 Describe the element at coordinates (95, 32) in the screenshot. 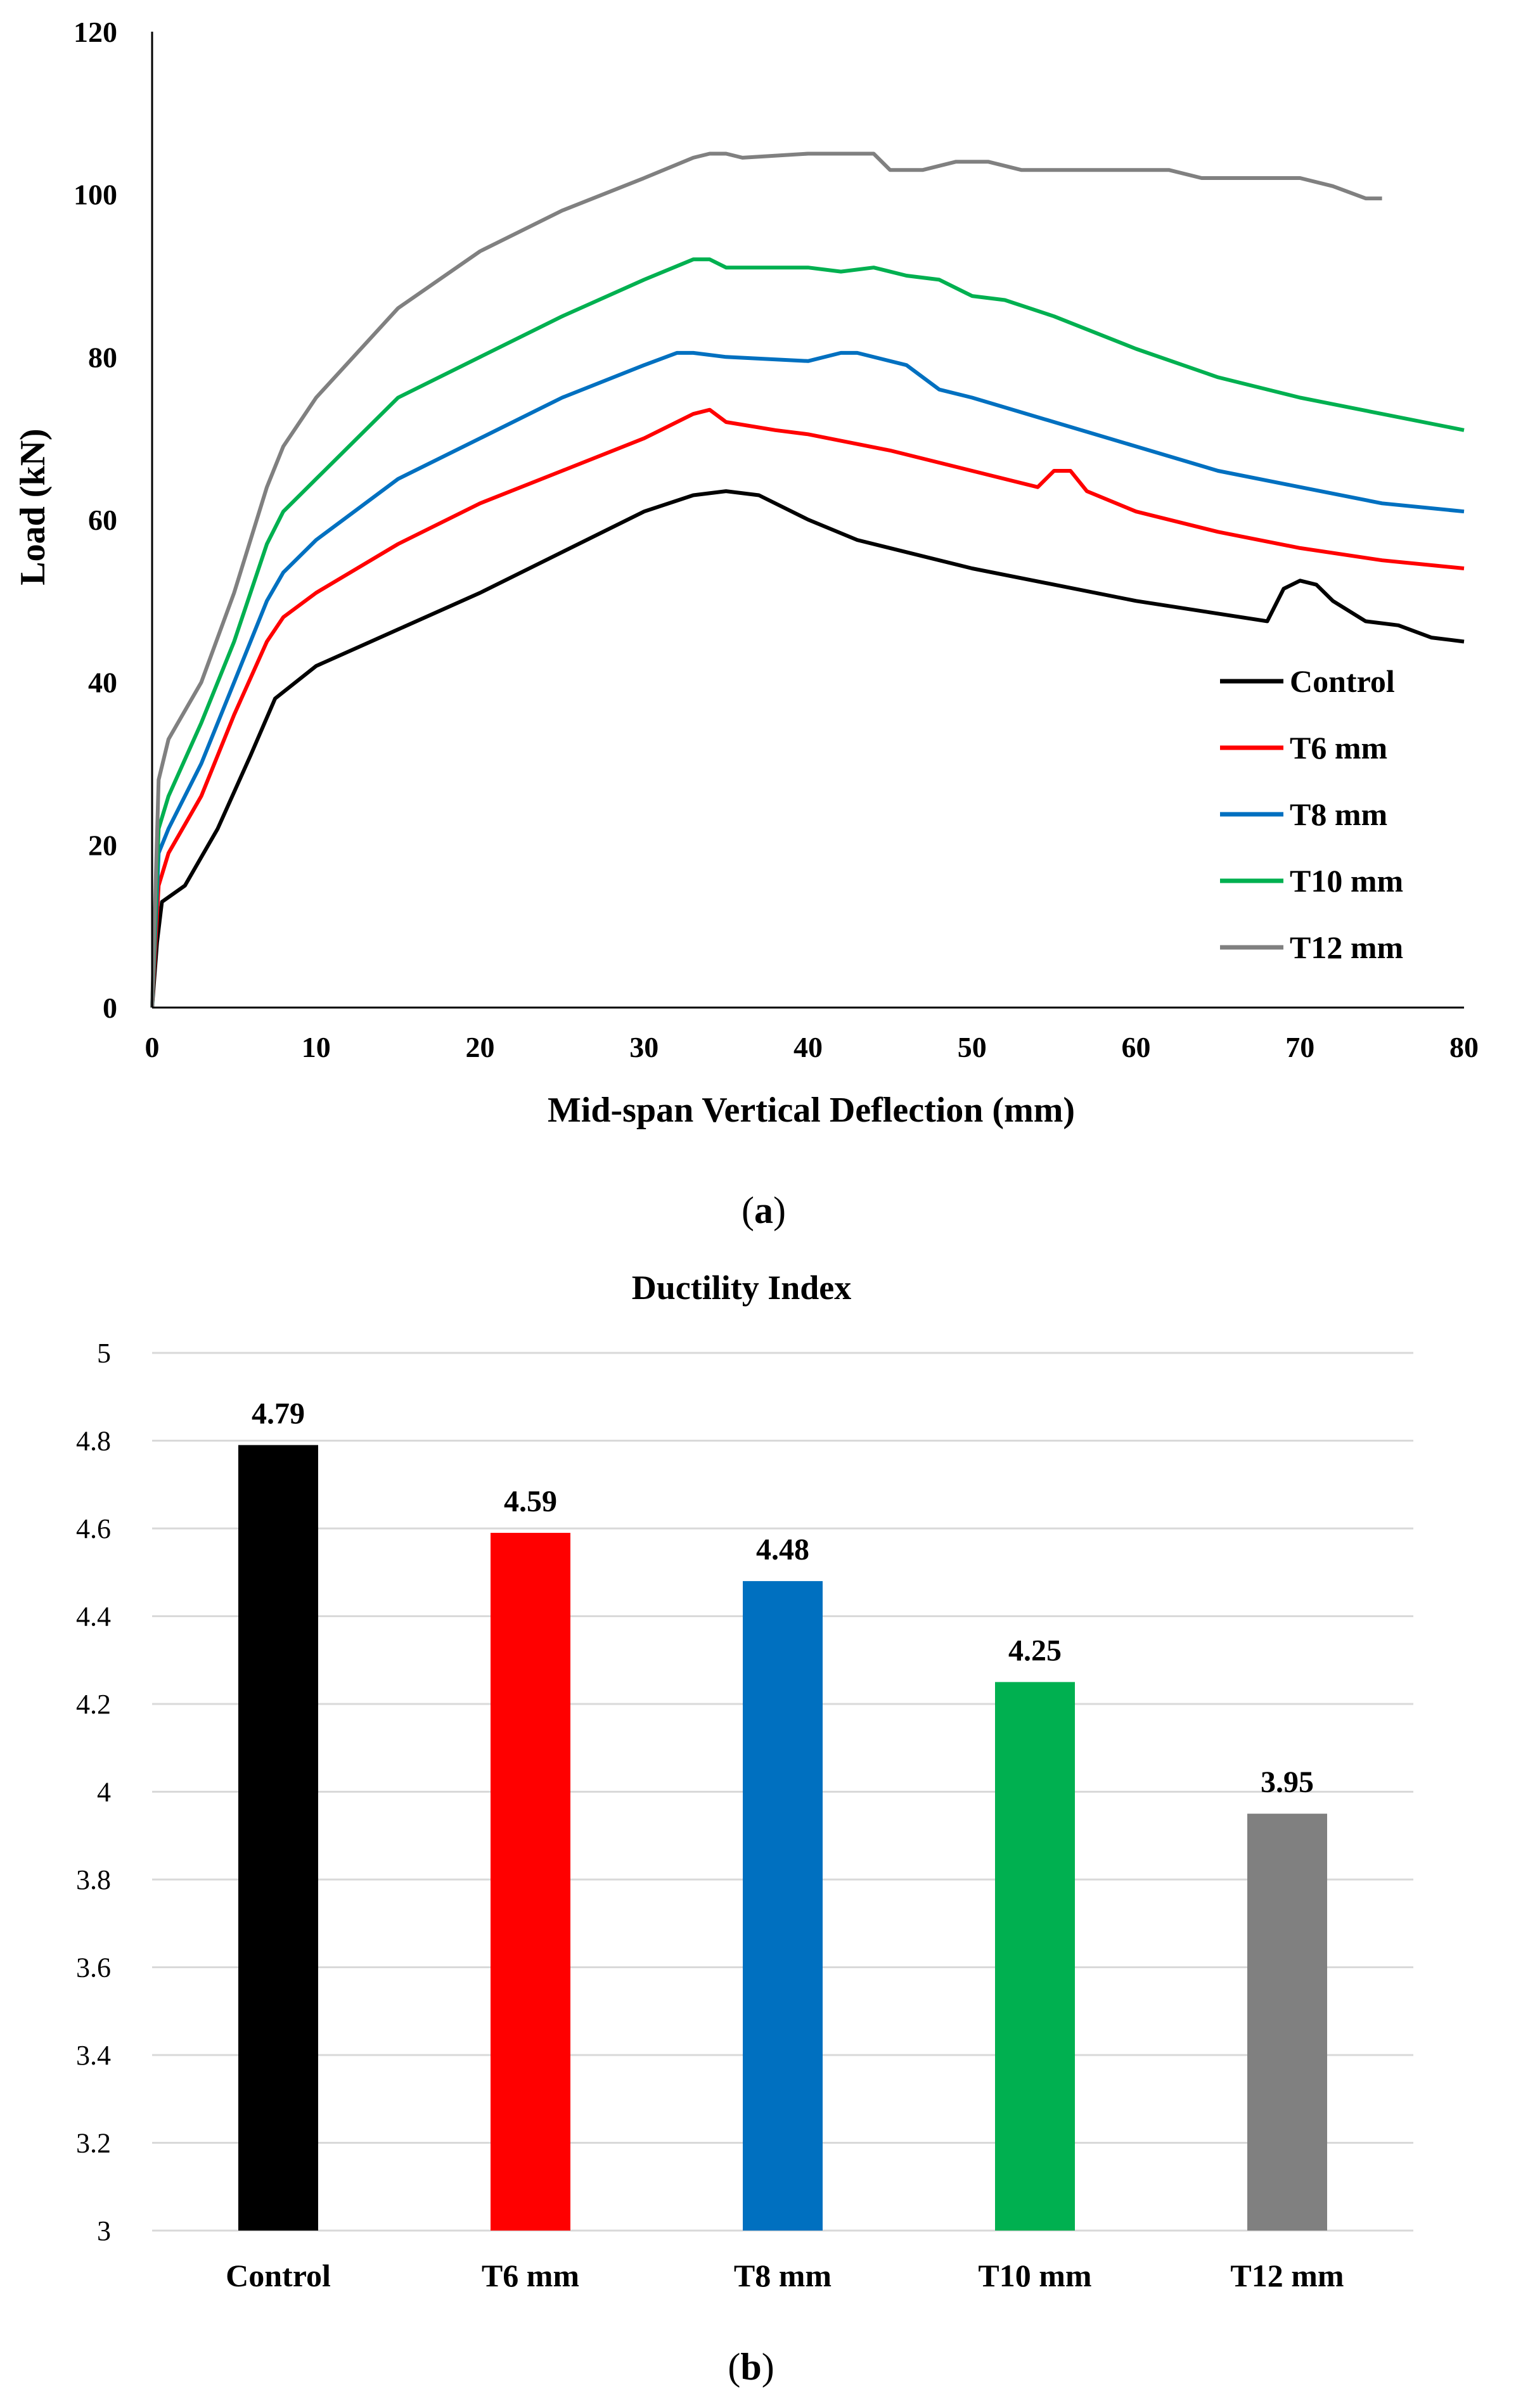

I see `y-tick-label: 120` at that location.